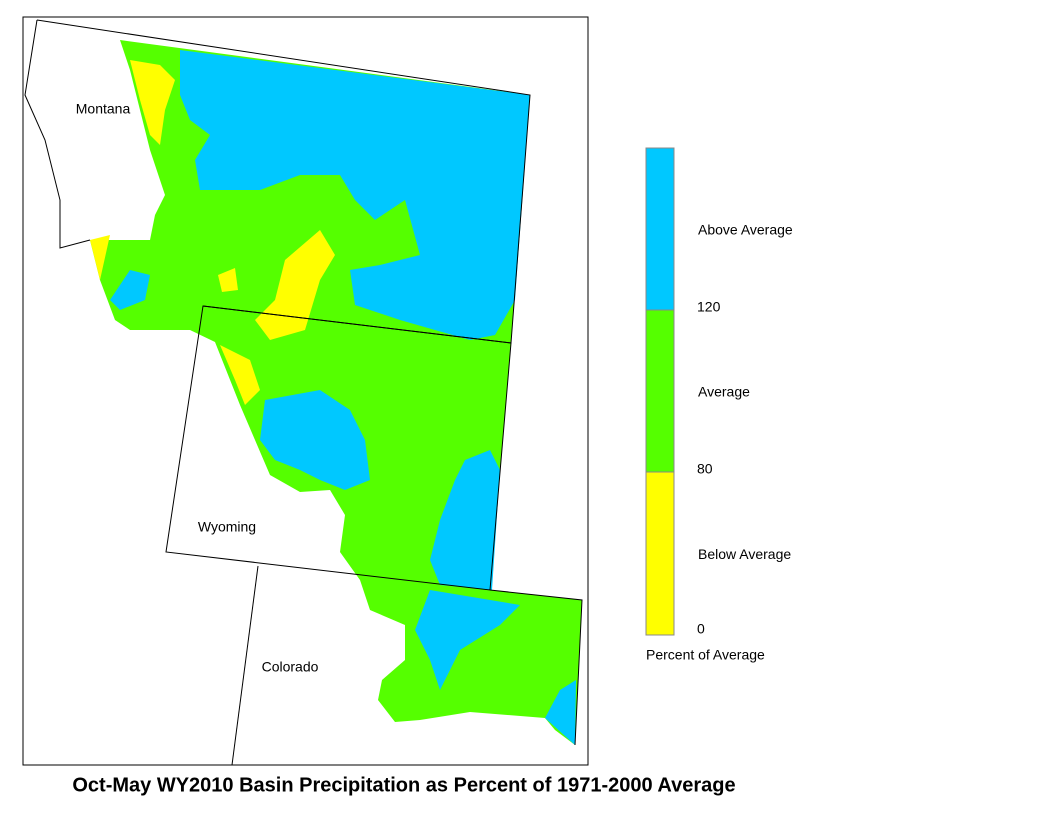  I want to click on state-label: Wyoming, so click(227, 527).